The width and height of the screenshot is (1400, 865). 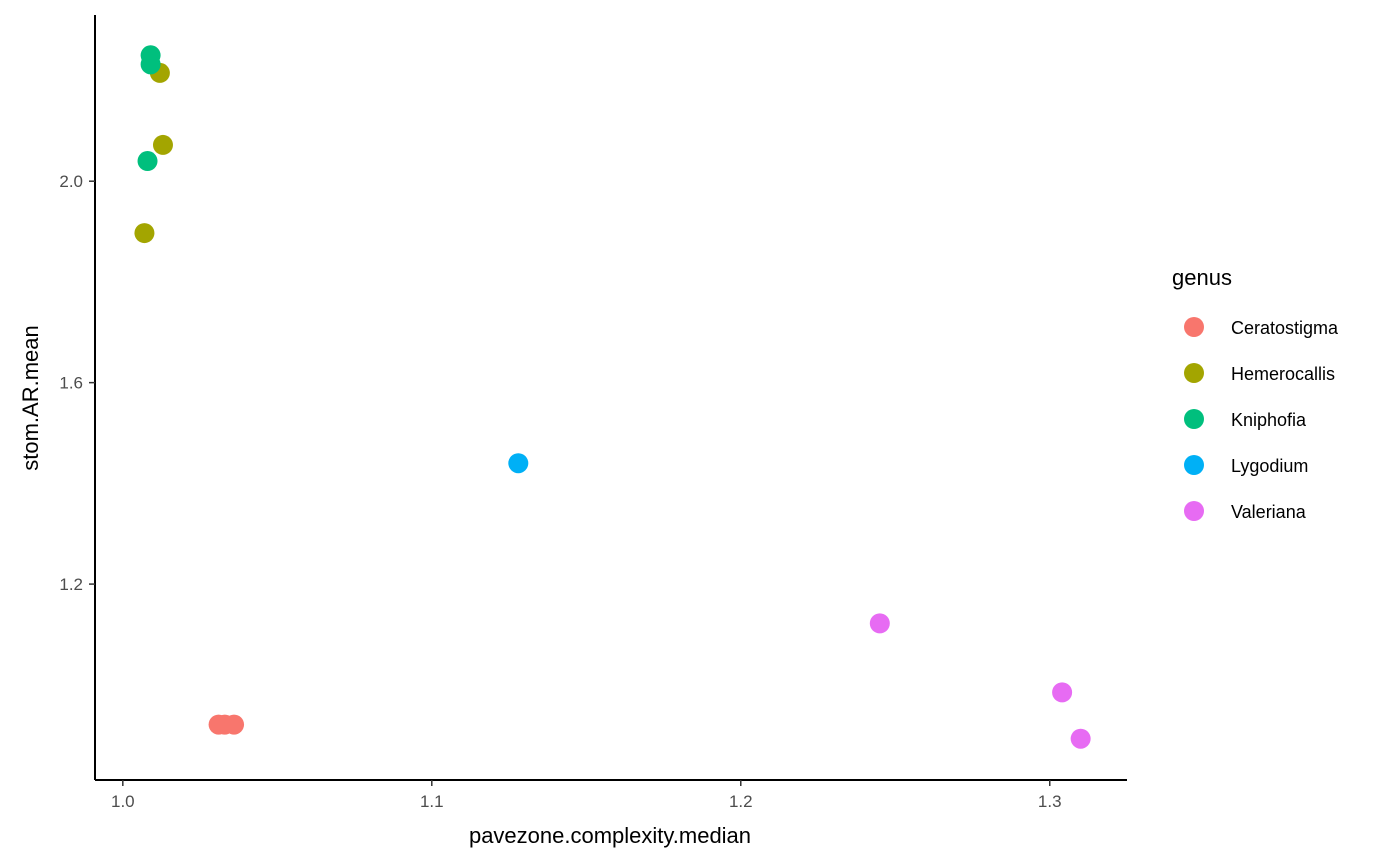 What do you see at coordinates (1269, 420) in the screenshot?
I see `legend-label: Kniphofia` at bounding box center [1269, 420].